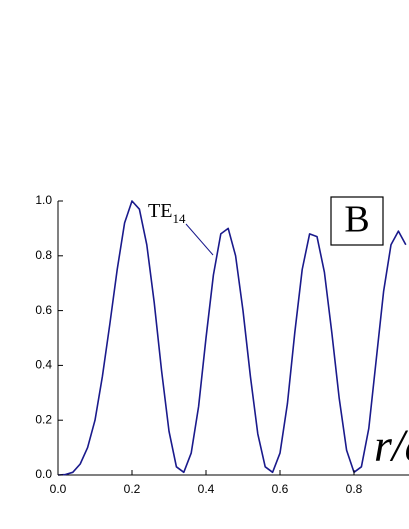 The height and width of the screenshot is (529, 409). Describe the element at coordinates (43, 255) in the screenshot. I see `y-tick-label: 0.8` at that location.